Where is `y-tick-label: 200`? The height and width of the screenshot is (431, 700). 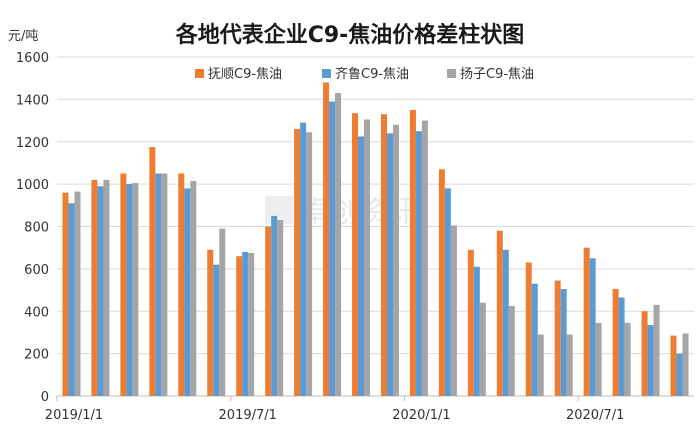 y-tick-label: 200 is located at coordinates (36, 355).